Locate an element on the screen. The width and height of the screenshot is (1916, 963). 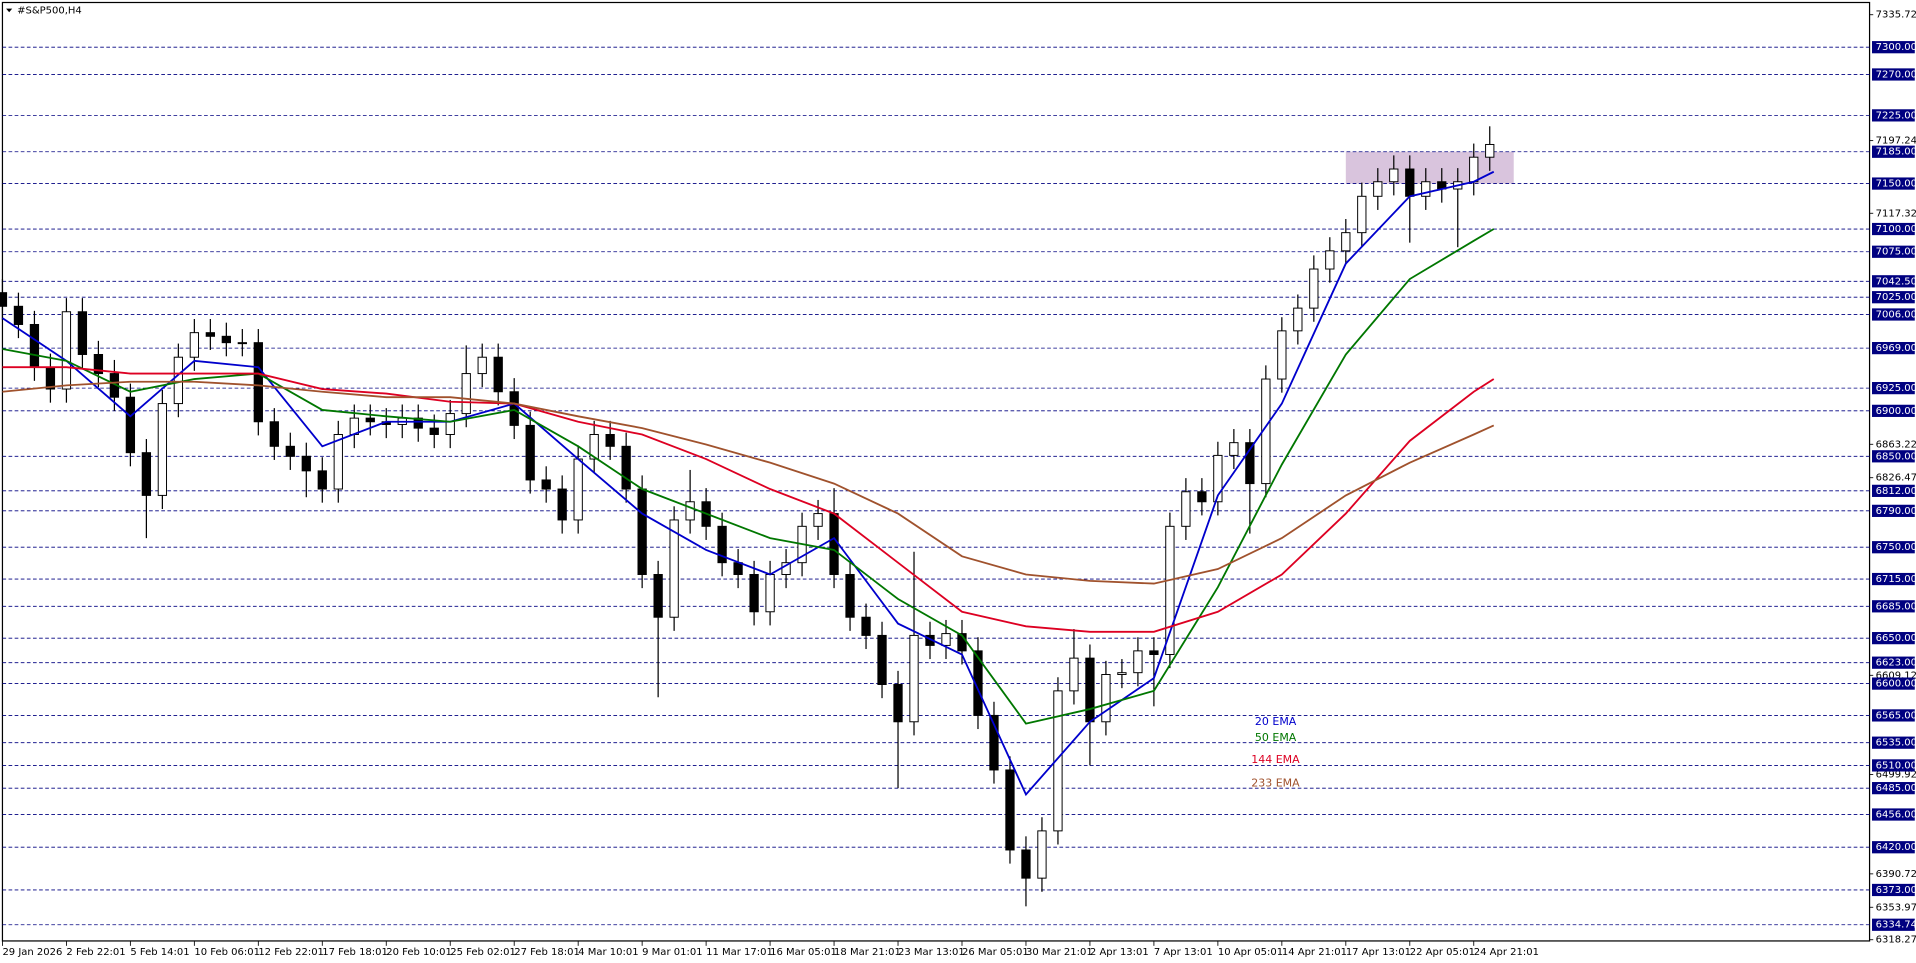
level-label: 7270.00 is located at coordinates (1896, 74).